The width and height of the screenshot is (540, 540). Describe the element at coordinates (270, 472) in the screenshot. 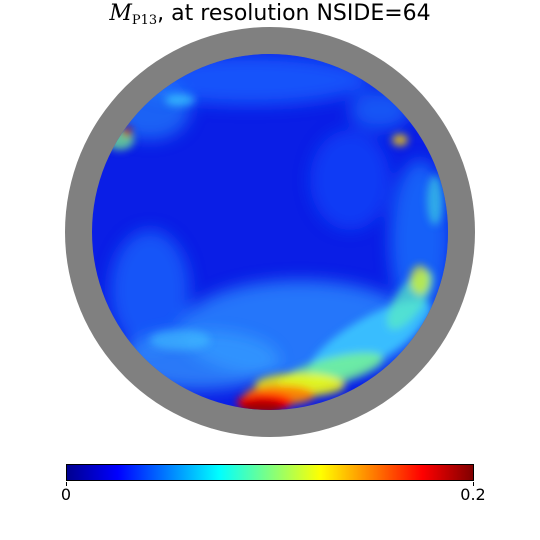

I see `colorbar` at that location.